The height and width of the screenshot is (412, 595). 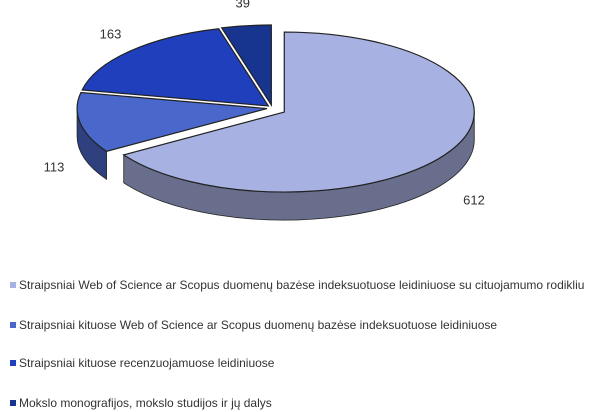 What do you see at coordinates (474, 200) in the screenshot?
I see `data-label: 612` at bounding box center [474, 200].